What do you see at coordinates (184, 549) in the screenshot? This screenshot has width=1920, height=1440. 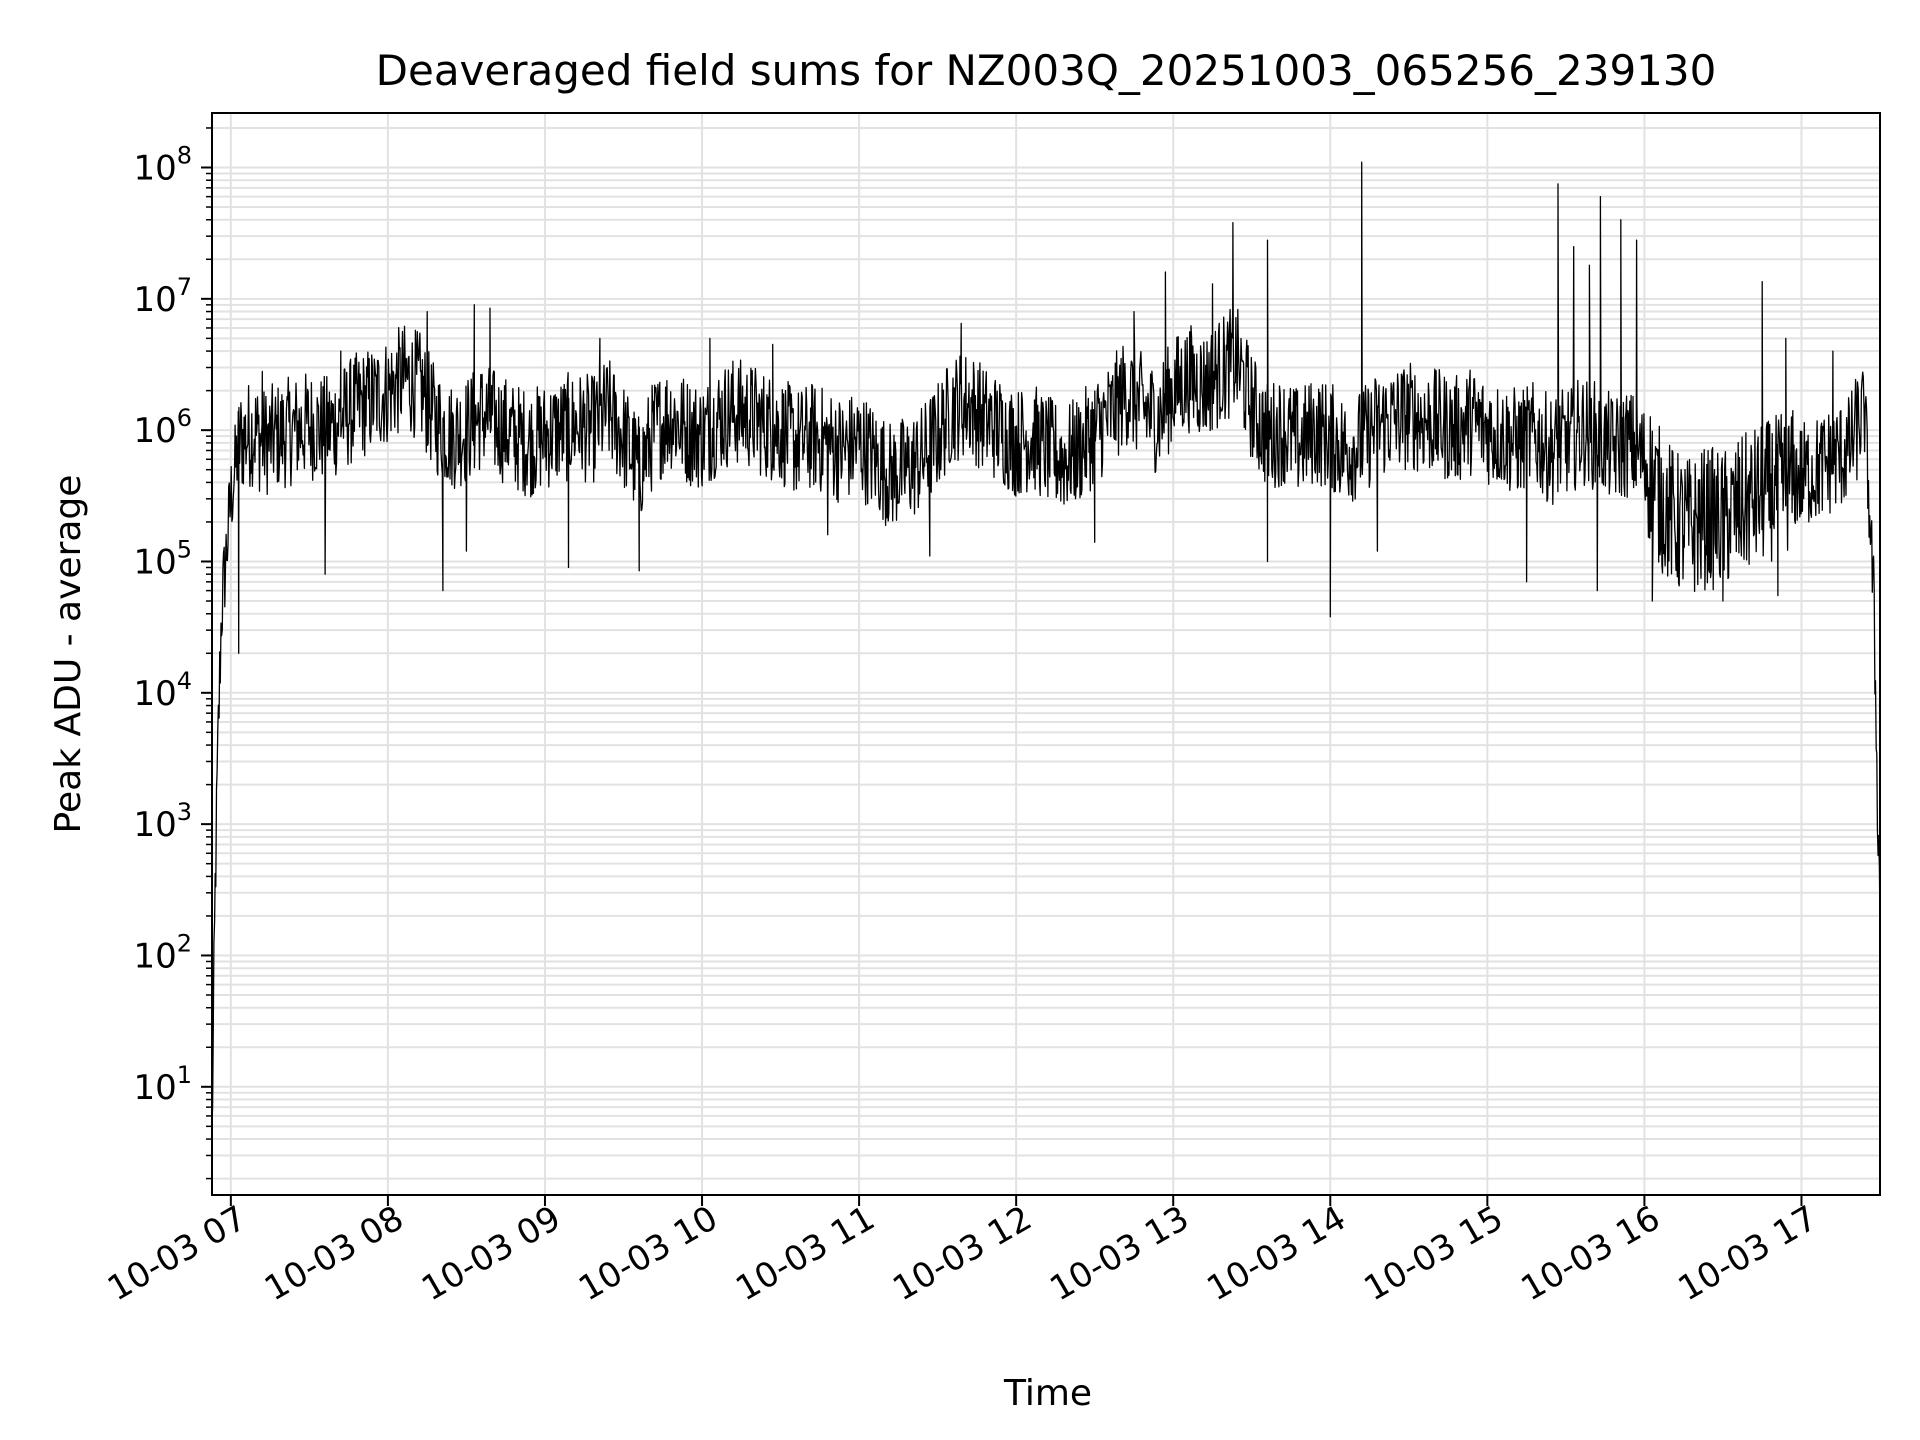 I see `y-tick-exponent: 5` at bounding box center [184, 549].